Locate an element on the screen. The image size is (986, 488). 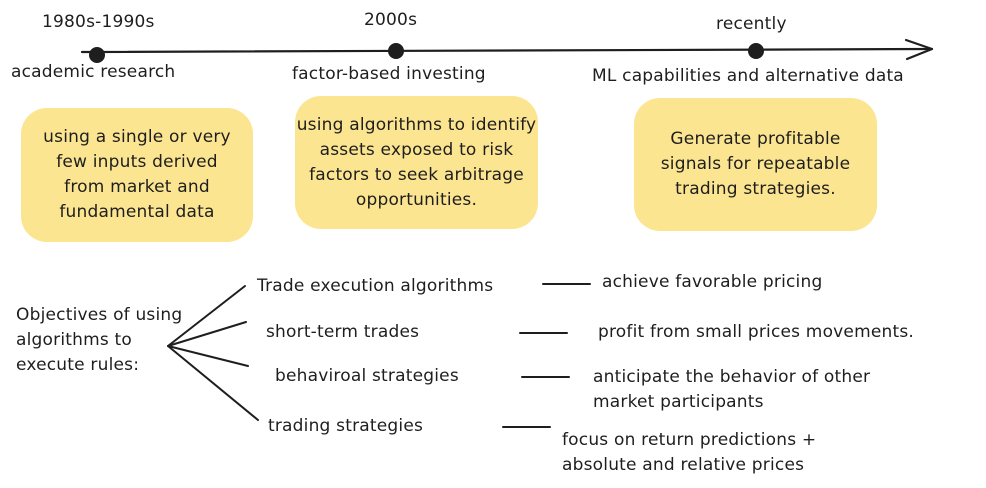
period-label-1980s: 1980s-1990s is located at coordinates (98, 22).